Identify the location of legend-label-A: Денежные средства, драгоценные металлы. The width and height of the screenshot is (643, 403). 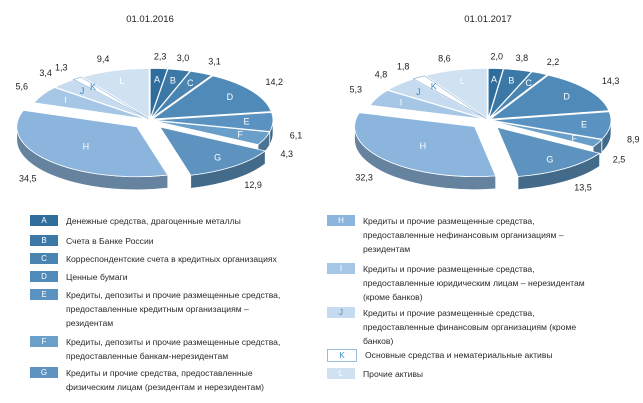
(153, 221).